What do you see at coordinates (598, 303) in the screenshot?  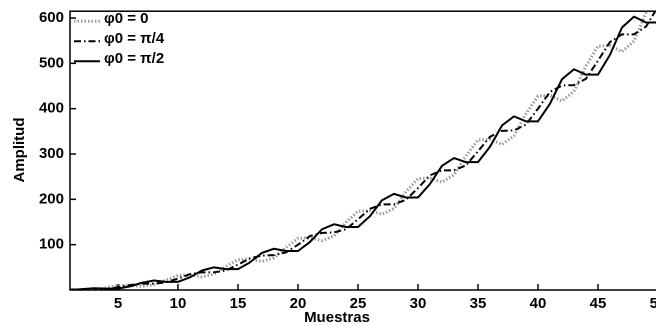 I see `x-tick-label: 45` at bounding box center [598, 303].